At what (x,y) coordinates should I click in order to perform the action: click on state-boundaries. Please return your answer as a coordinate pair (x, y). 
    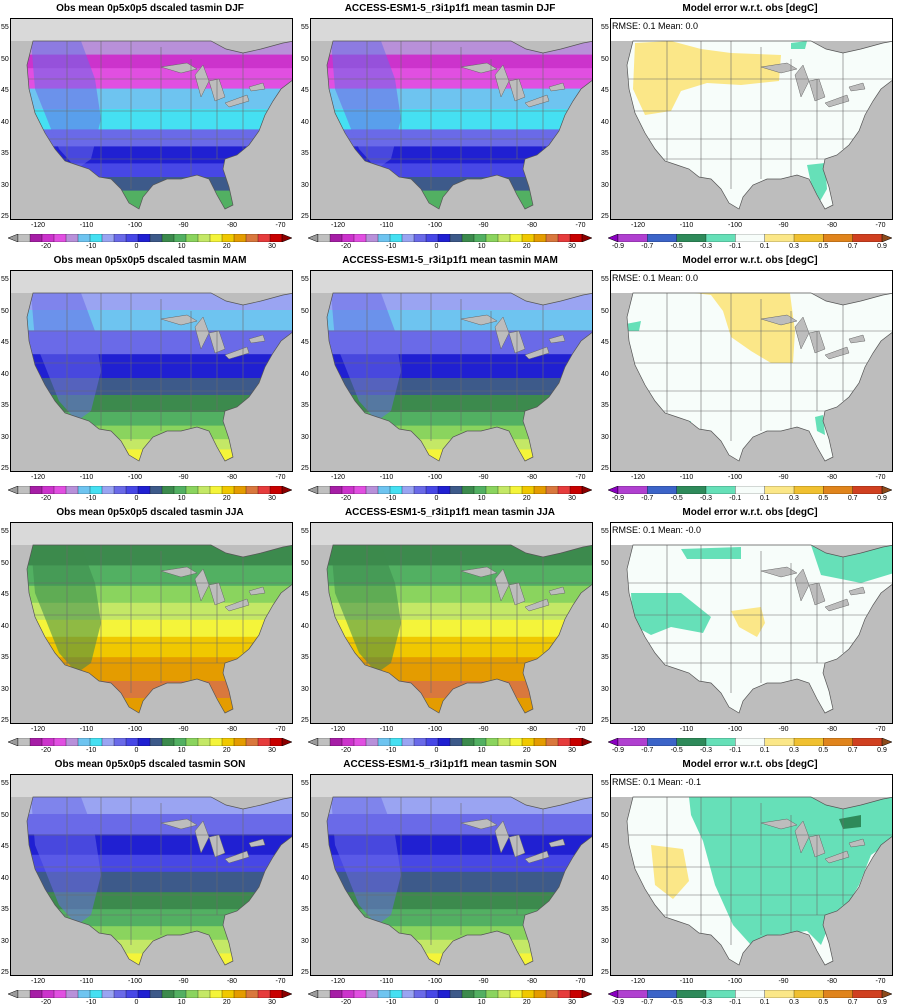
    Looking at the image, I should click on (759, 115).